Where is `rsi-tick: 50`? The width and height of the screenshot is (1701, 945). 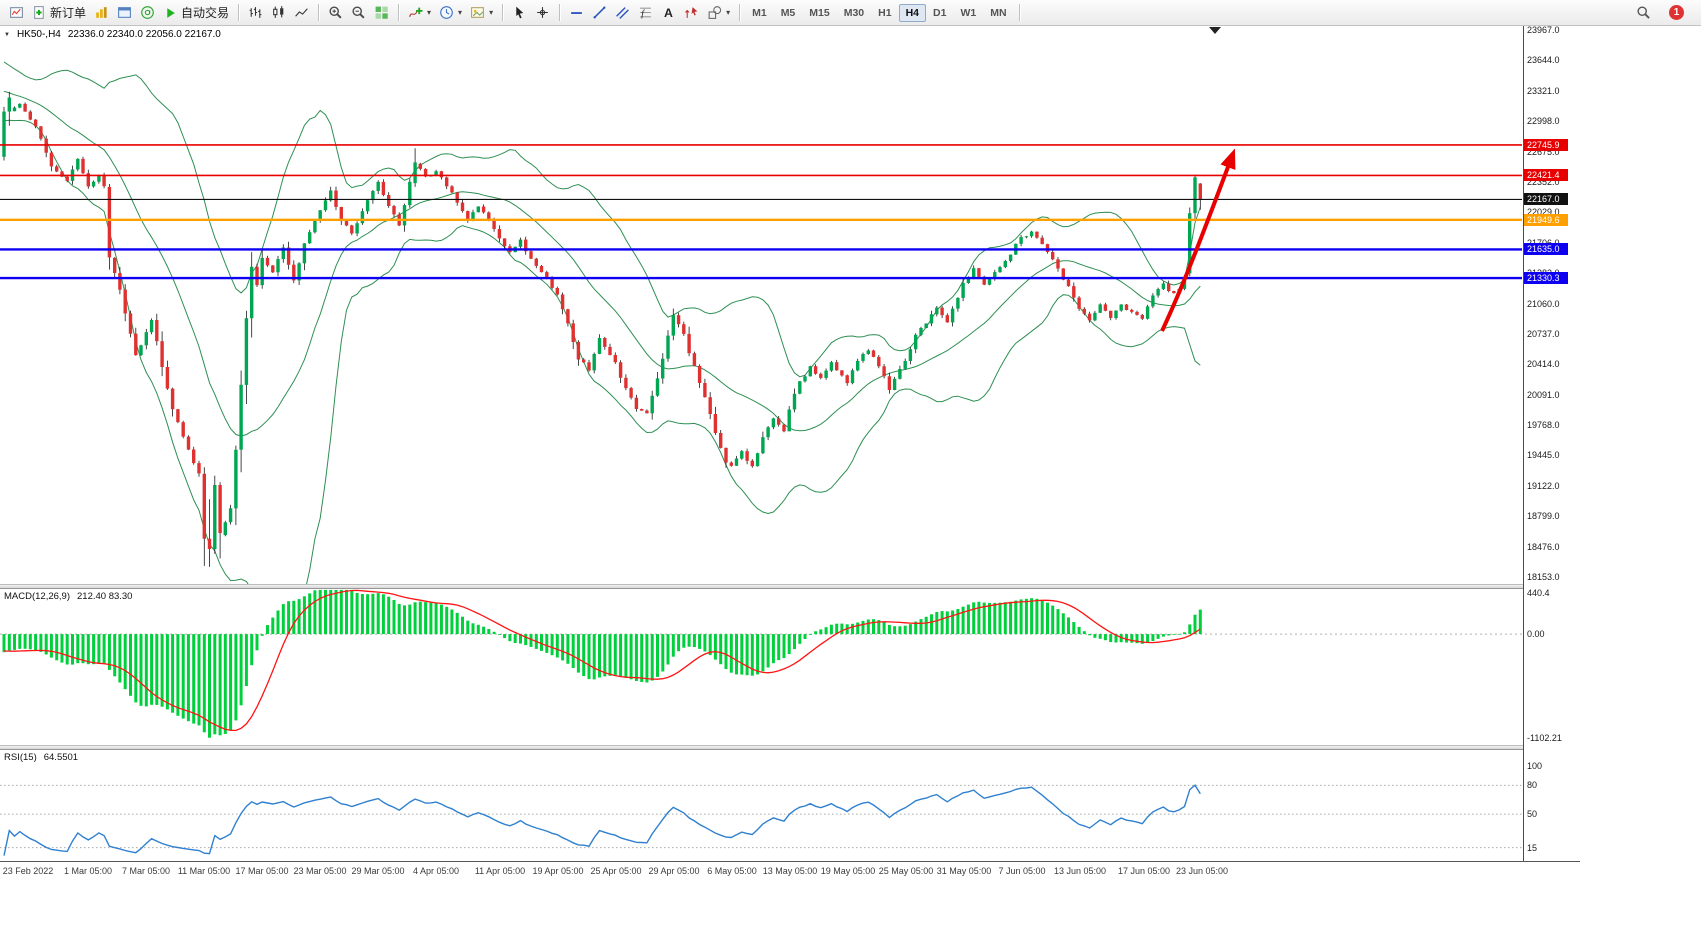 rsi-tick: 50 is located at coordinates (1532, 814).